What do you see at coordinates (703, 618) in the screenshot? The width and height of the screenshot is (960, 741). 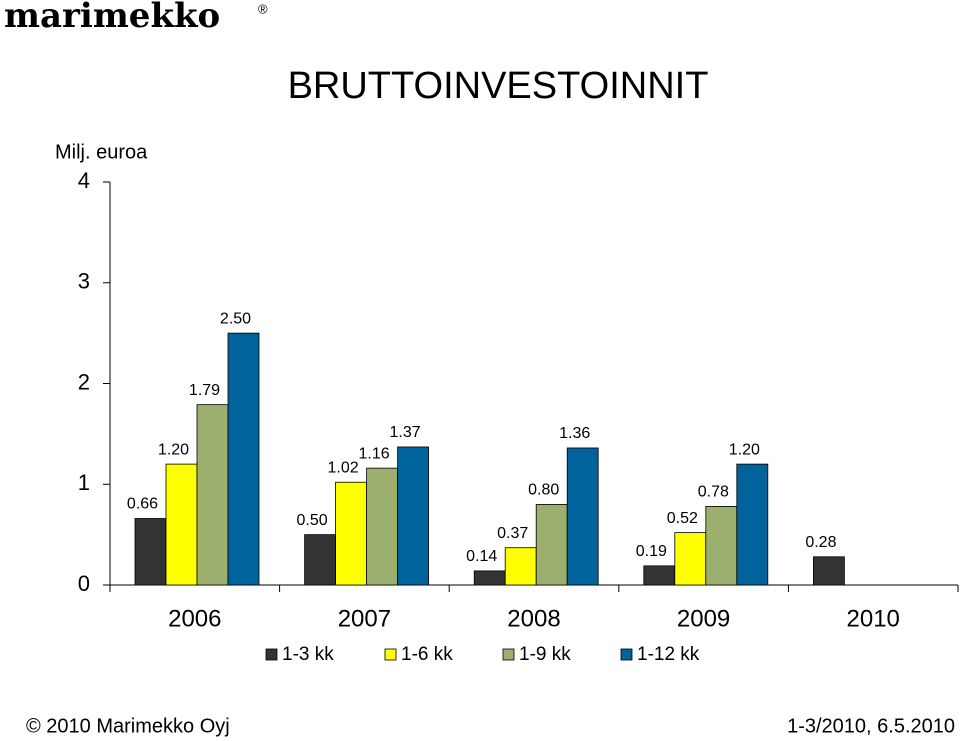 I see `x-tick-label: 2009` at bounding box center [703, 618].